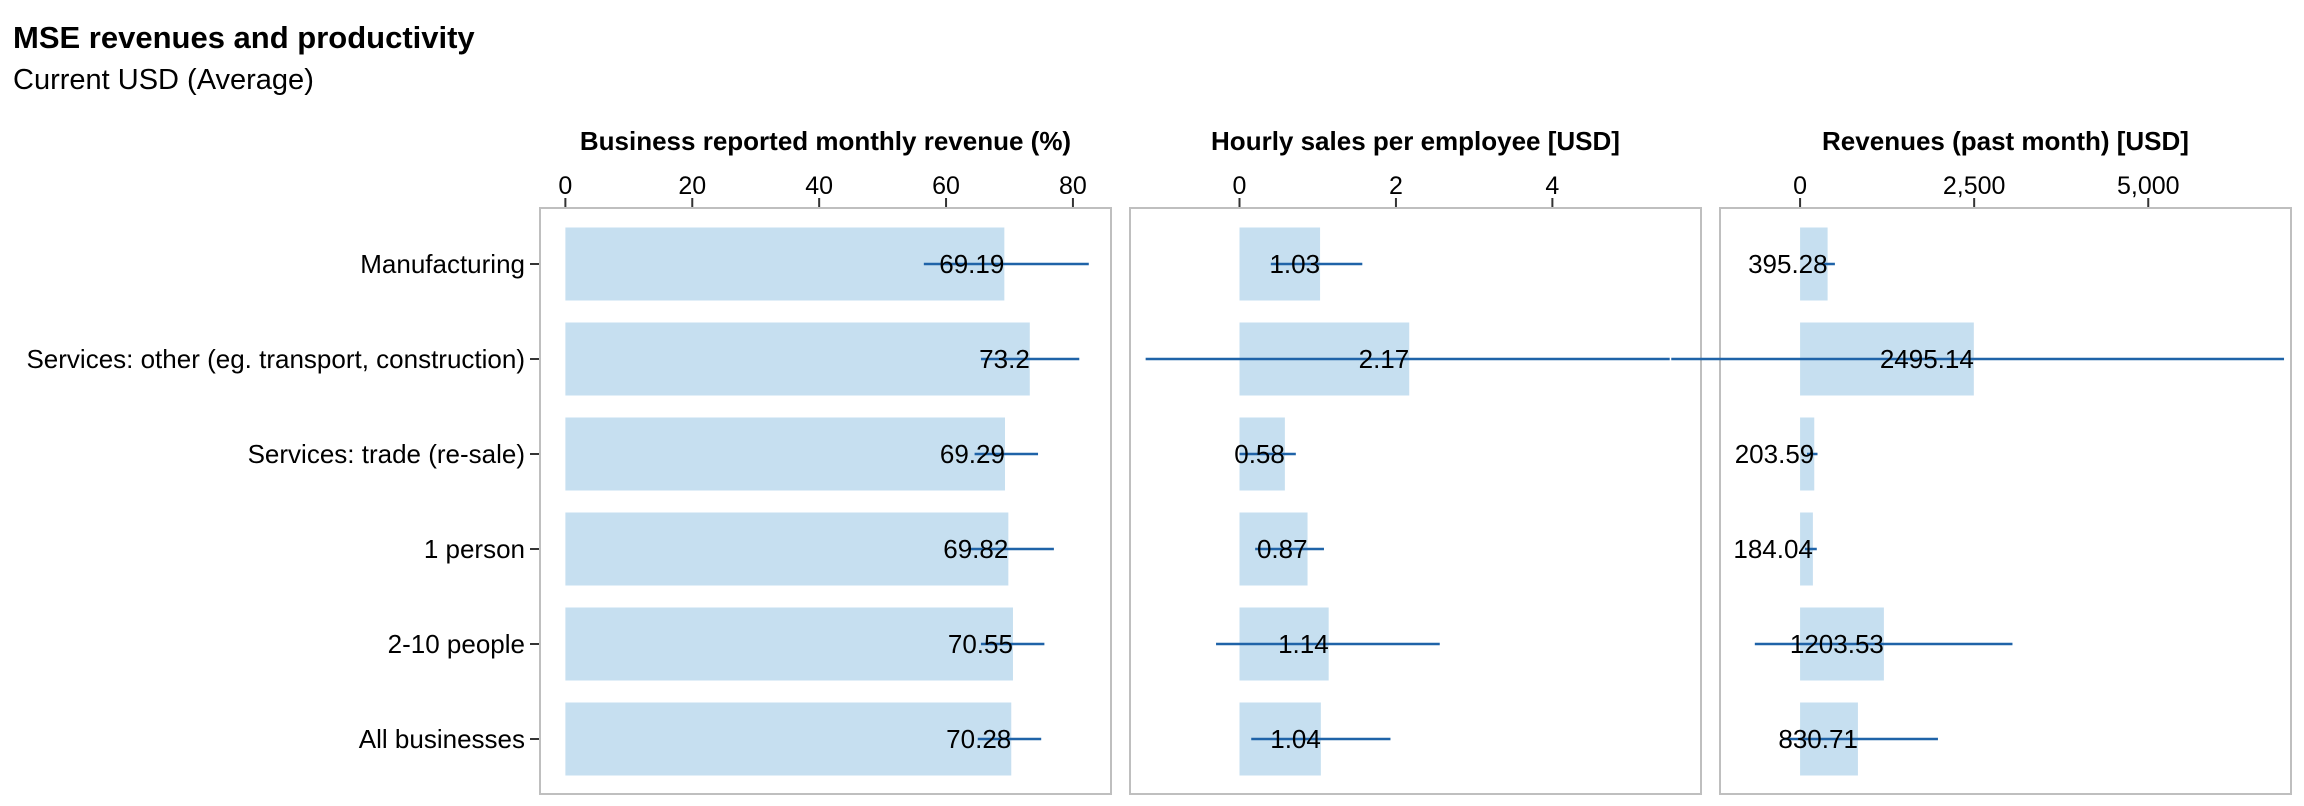 Image resolution: width=2304 pixels, height=806 pixels. I want to click on x-tick-label: 2,500, so click(1974, 186).